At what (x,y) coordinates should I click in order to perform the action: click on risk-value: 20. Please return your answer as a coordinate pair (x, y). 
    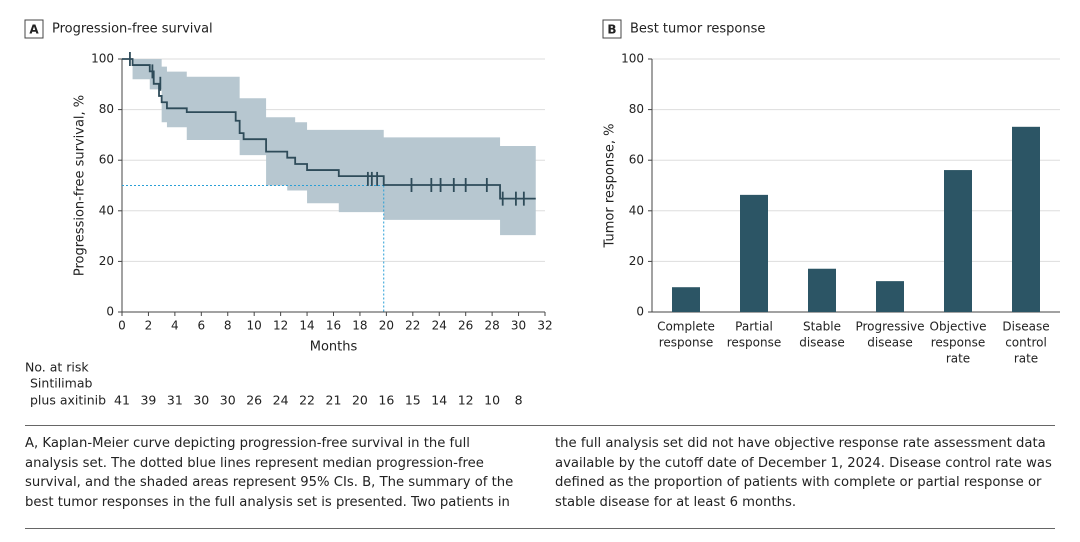
    Looking at the image, I should click on (360, 400).